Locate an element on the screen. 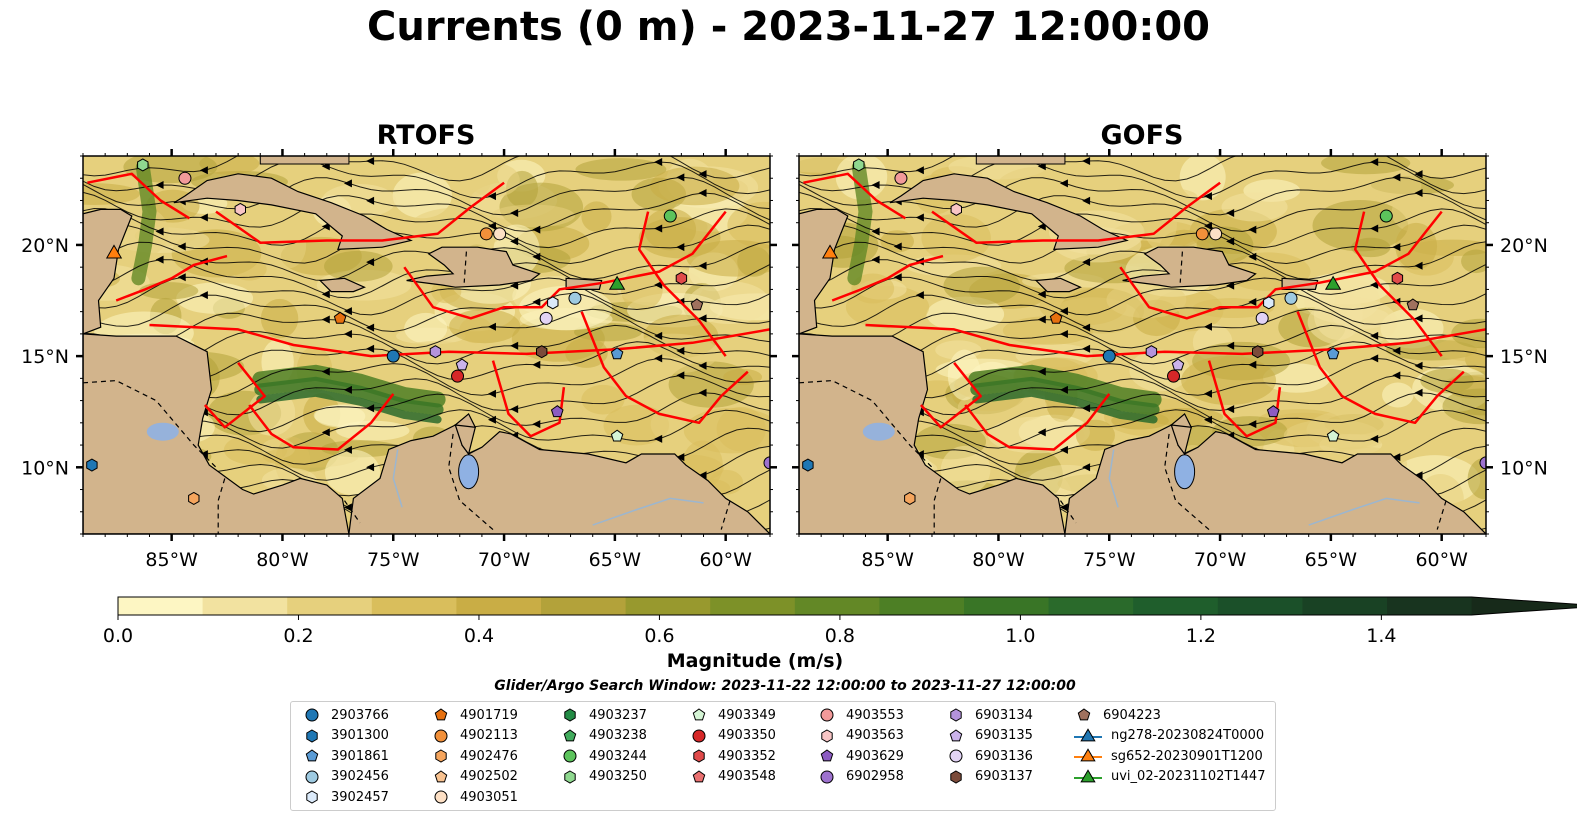  legend-item: 4902476 is located at coordinates (474, 756).